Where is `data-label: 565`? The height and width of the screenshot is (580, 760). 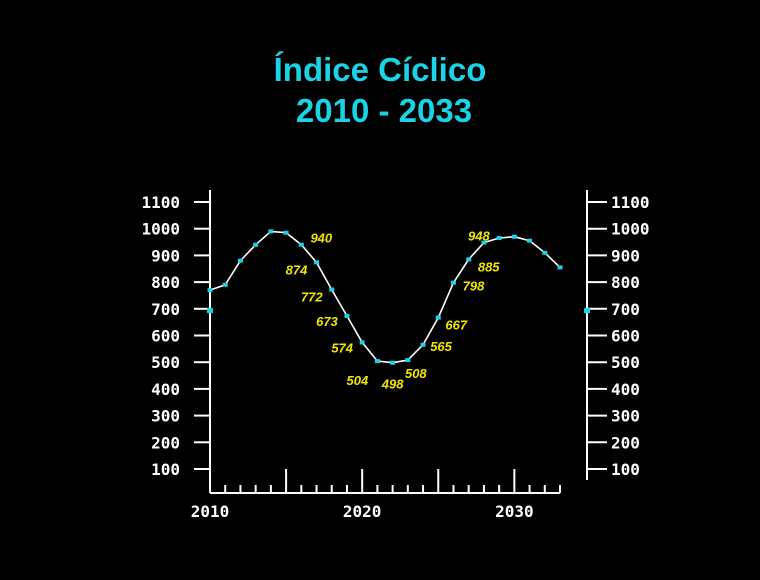
data-label: 565 is located at coordinates (441, 346).